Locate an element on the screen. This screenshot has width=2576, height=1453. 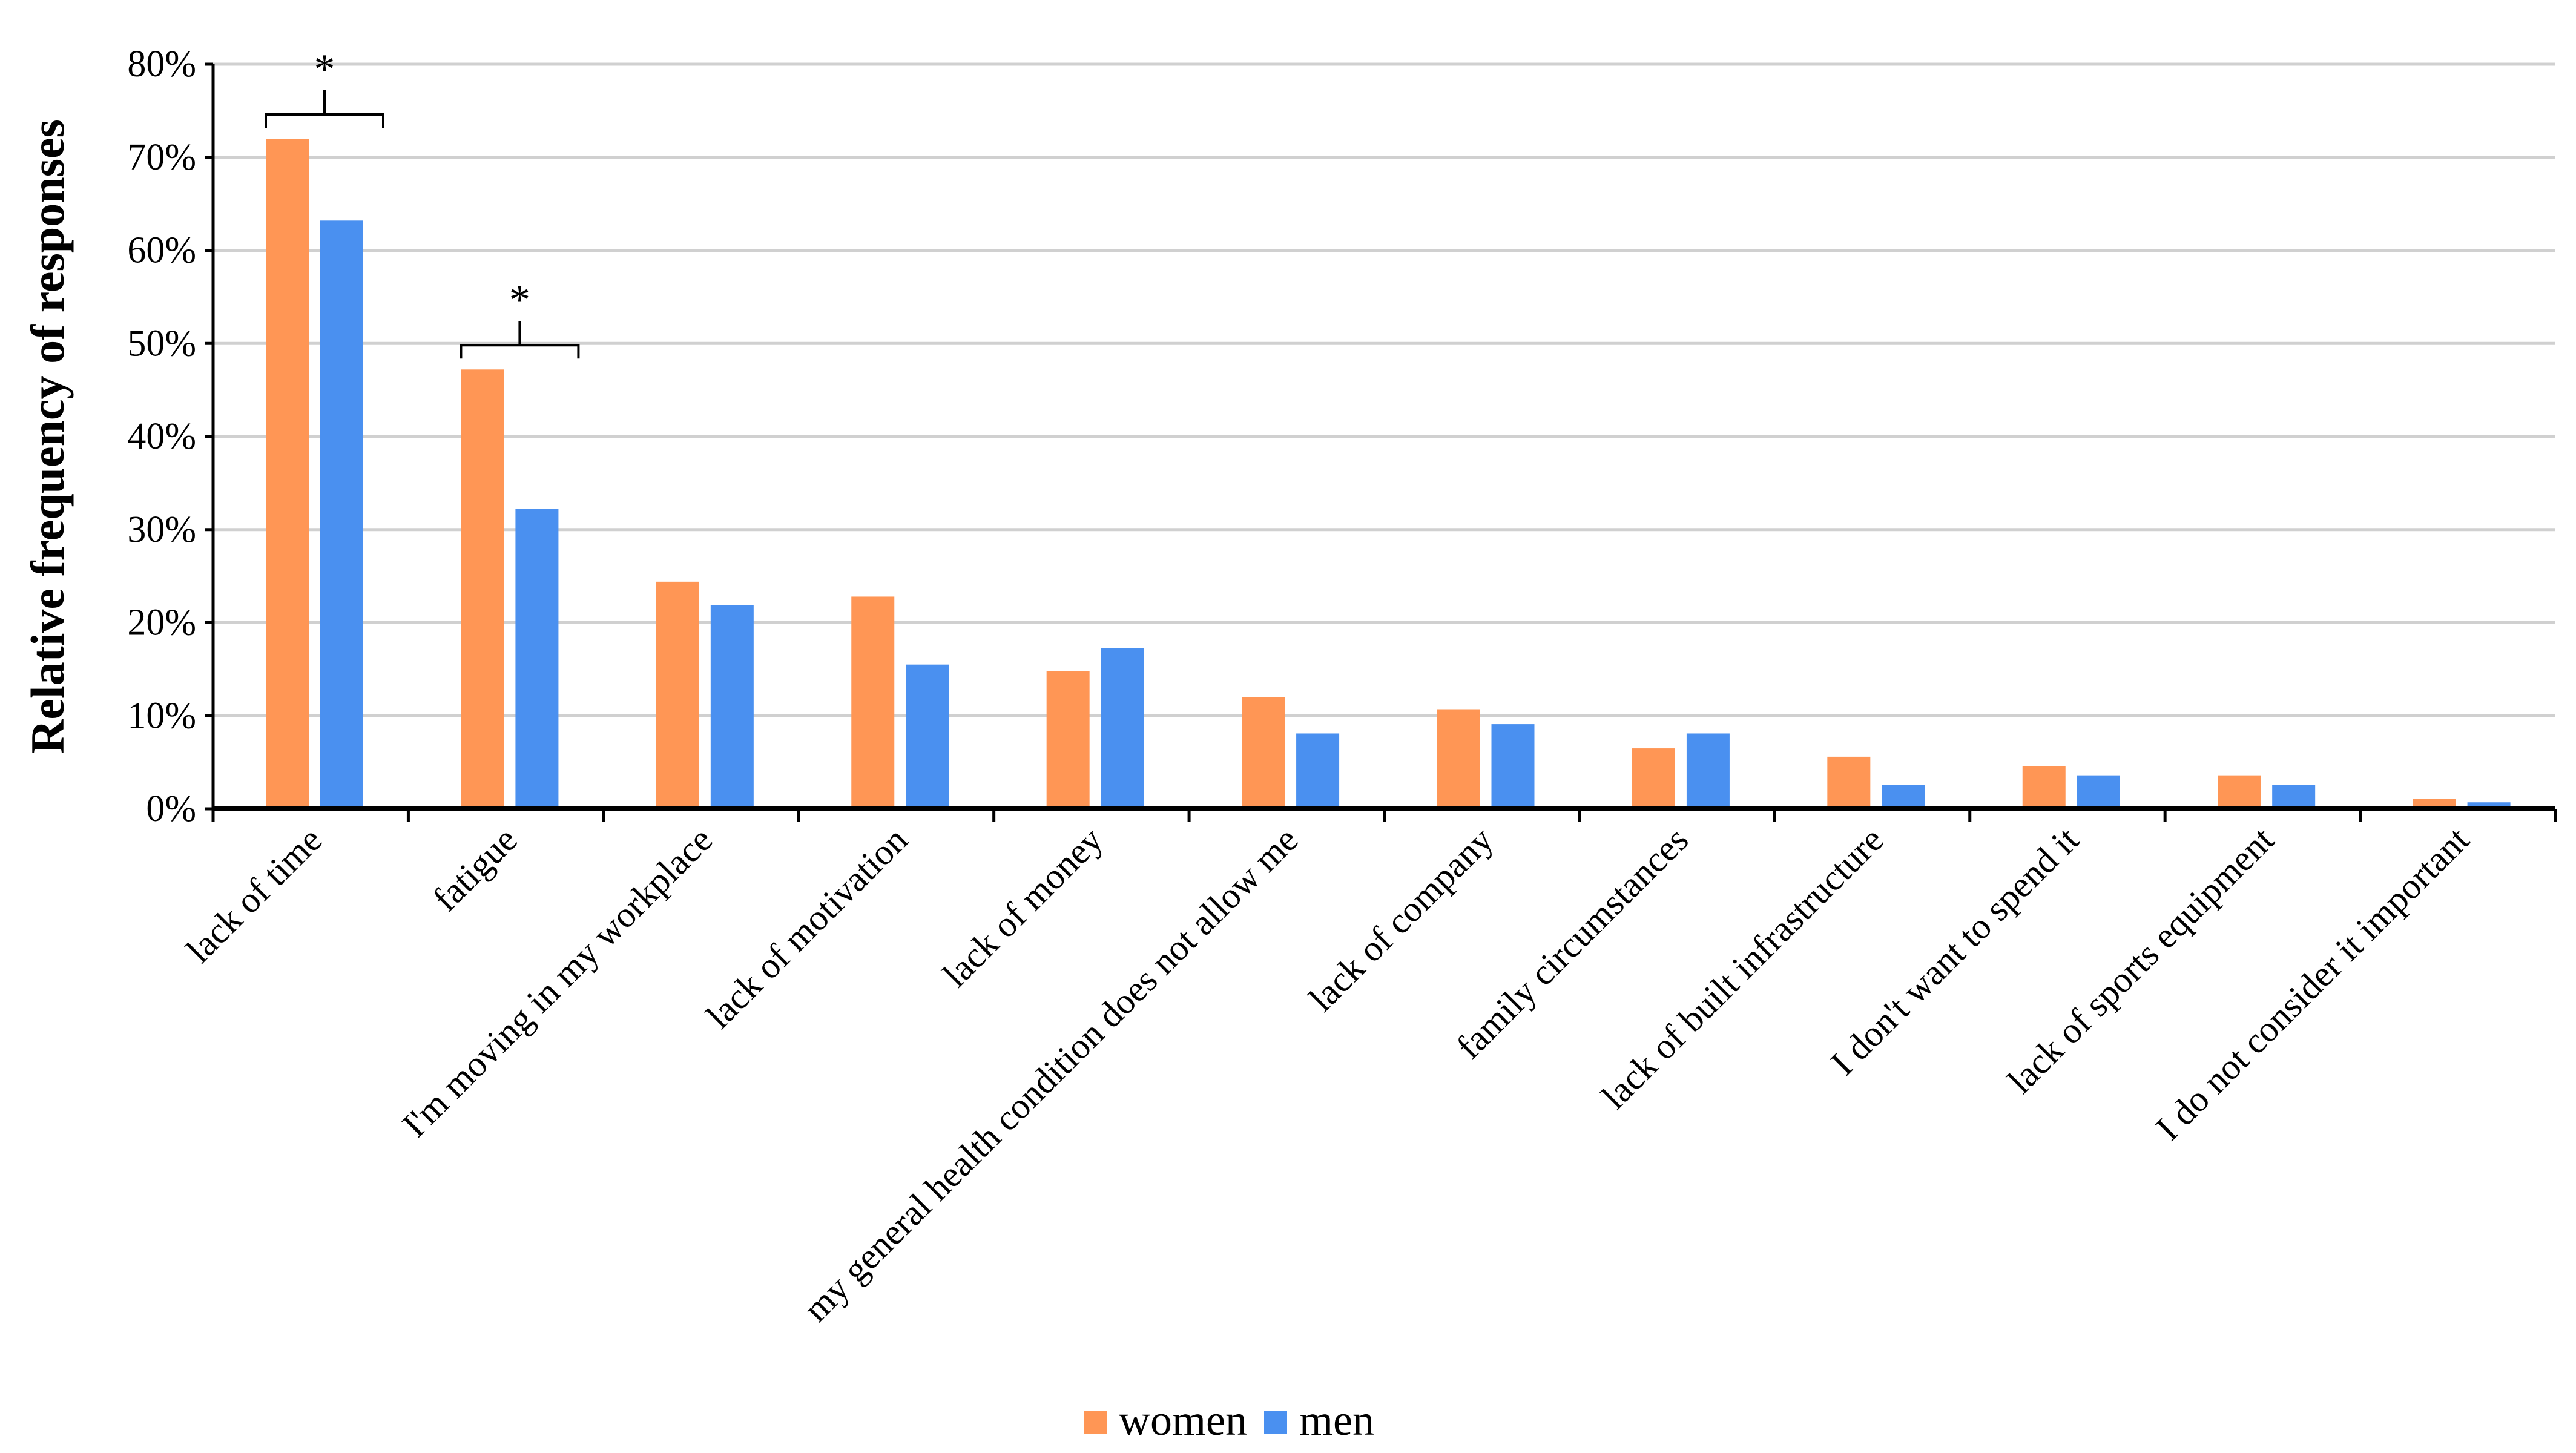
y-tick-labels: 0% 10% 20% 30% 40% 50% 60% 70% 80% is located at coordinates (161, 437).